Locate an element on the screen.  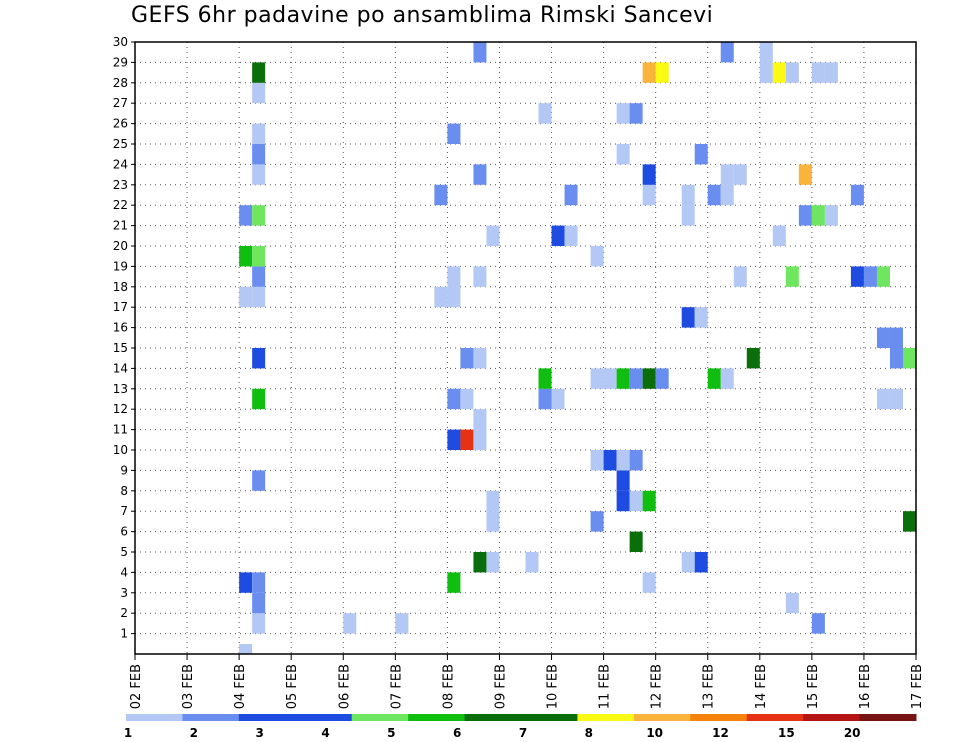
x-tick-label: 13 FEB is located at coordinates (709, 686).